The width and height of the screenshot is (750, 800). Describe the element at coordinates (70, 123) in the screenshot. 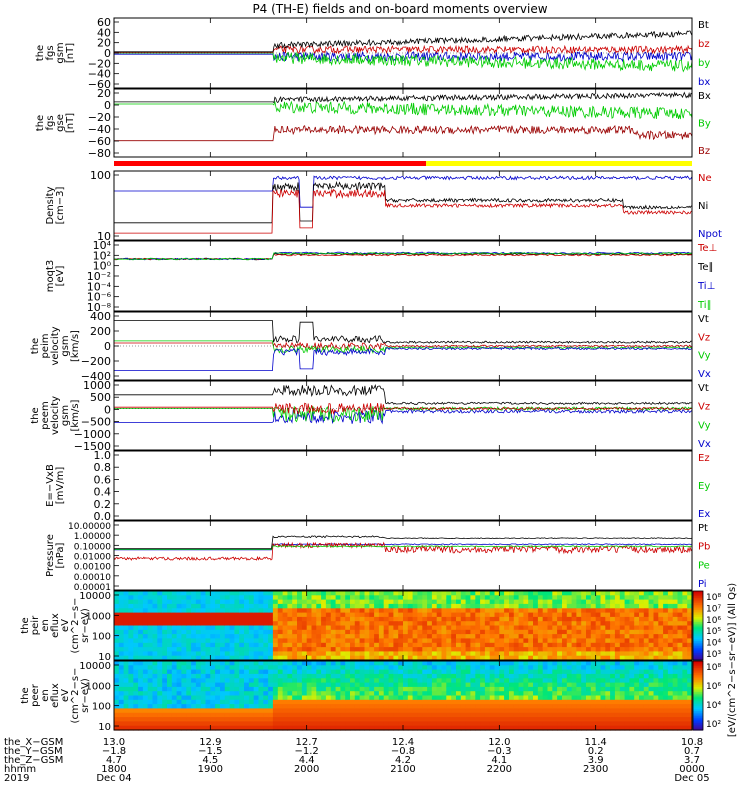

I see `y-axis-label: [nT]` at that location.